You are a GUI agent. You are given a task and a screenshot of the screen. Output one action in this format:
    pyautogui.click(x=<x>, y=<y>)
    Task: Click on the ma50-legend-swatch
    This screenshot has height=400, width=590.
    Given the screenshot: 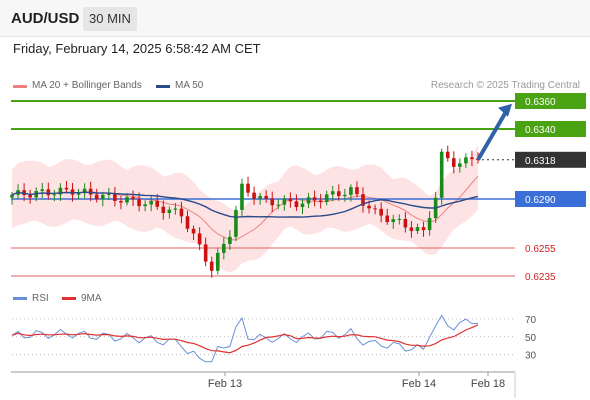 What is the action you would take?
    pyautogui.click(x=163, y=86)
    